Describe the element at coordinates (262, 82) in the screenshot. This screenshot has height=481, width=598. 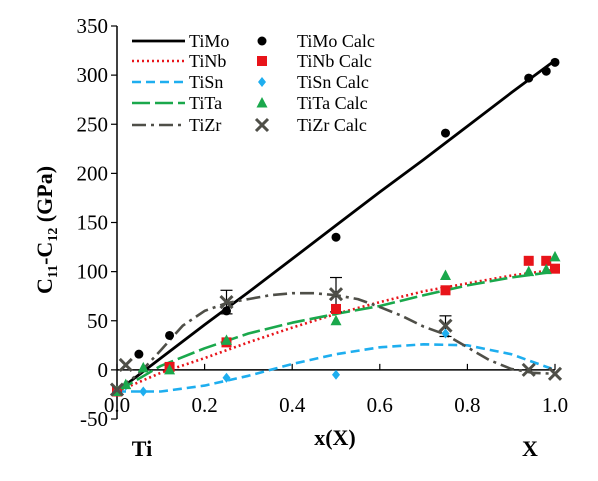
I see `legend-marker-tisn-calc` at that location.